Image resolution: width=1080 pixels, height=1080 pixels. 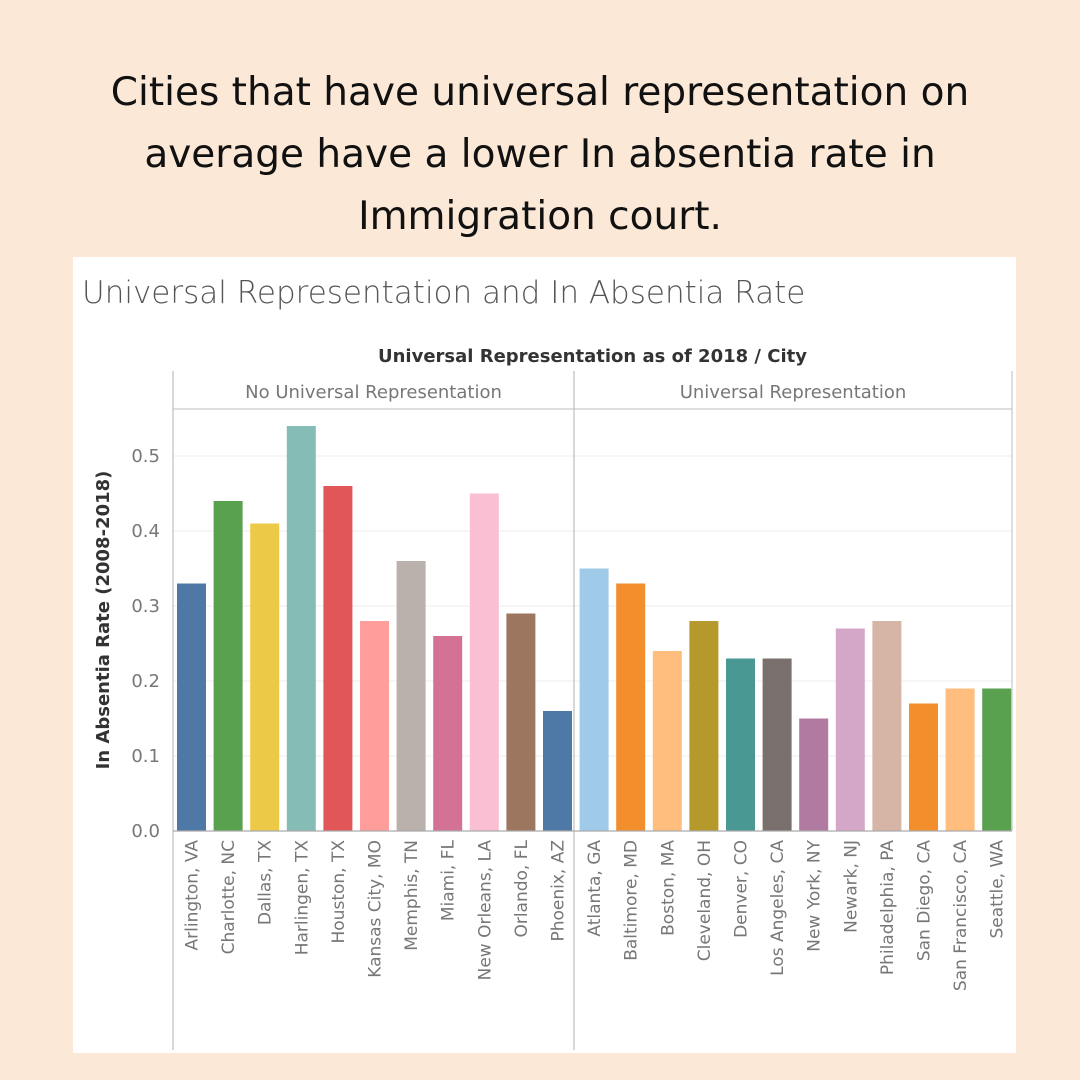 I want to click on y-tick-label: 0.4, so click(x=145, y=531).